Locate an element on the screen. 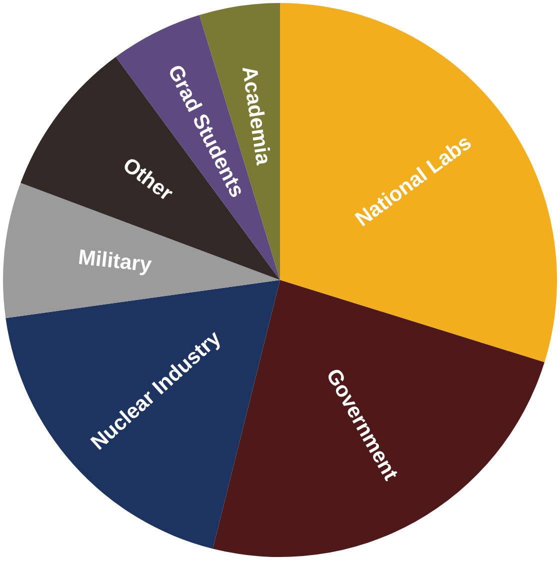 The width and height of the screenshot is (560, 564). slice-label: Military is located at coordinates (115, 261).